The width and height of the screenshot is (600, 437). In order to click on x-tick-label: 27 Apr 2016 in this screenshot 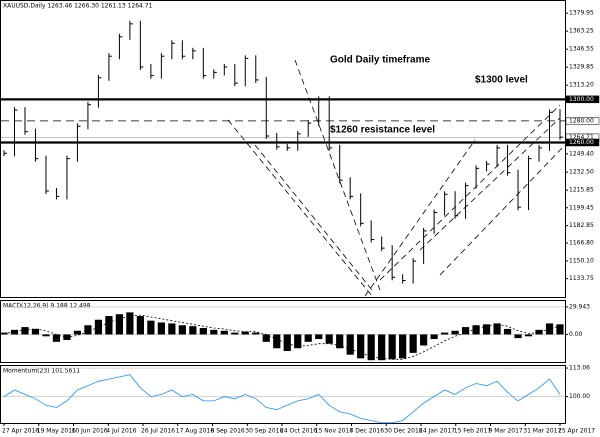, I will do `click(20, 431)`.